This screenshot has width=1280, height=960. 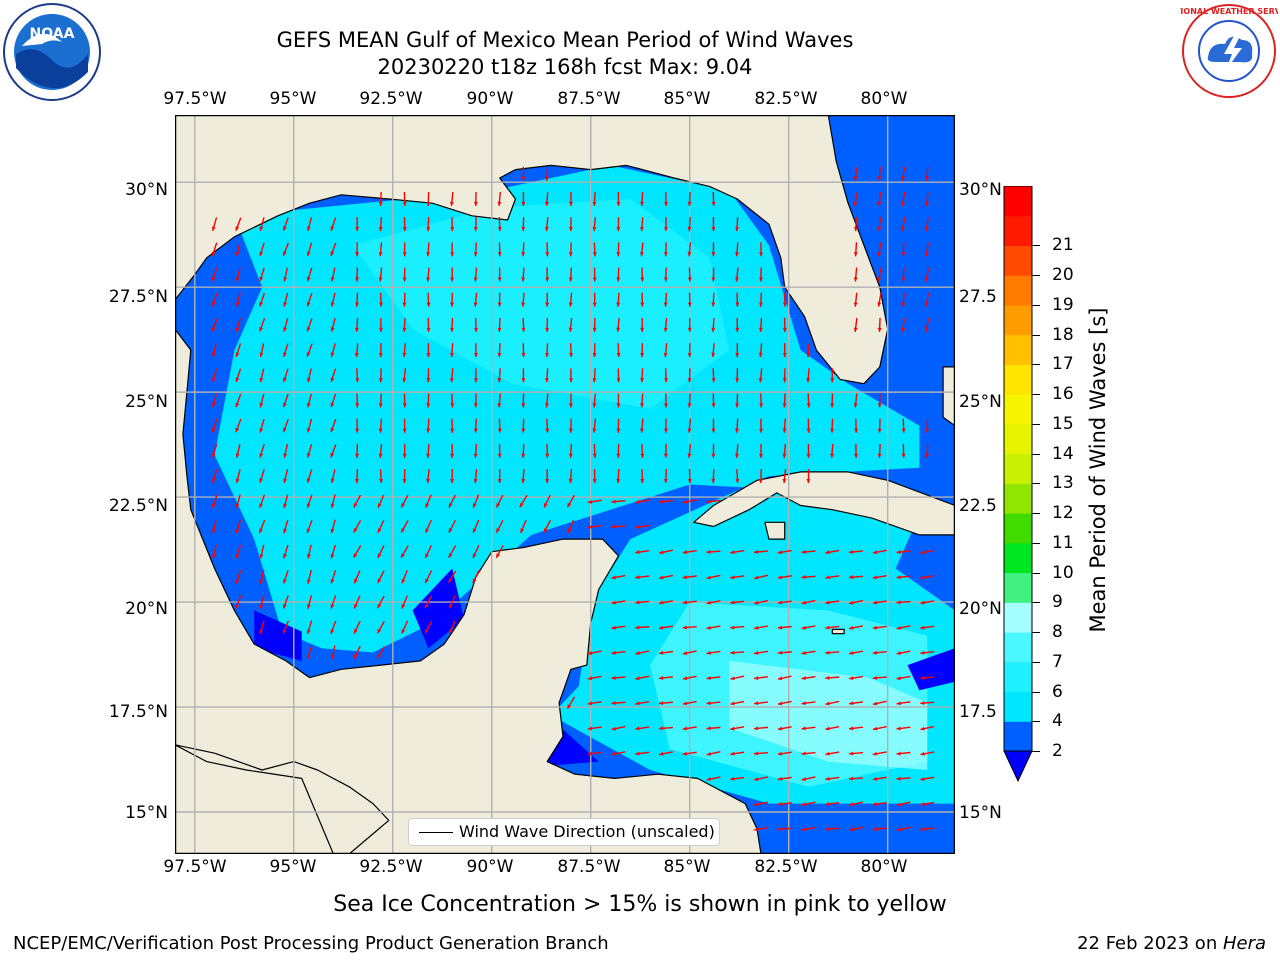 What do you see at coordinates (687, 867) in the screenshot?
I see `lon-label-bottom: 85°W` at bounding box center [687, 867].